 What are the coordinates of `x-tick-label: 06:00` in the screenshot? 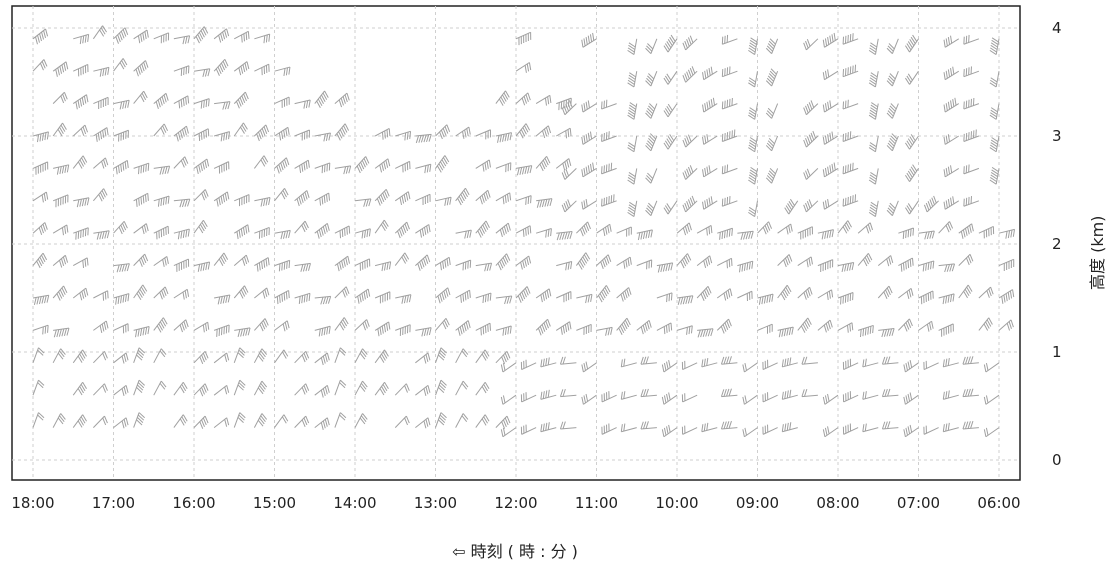 It's located at (998, 503).